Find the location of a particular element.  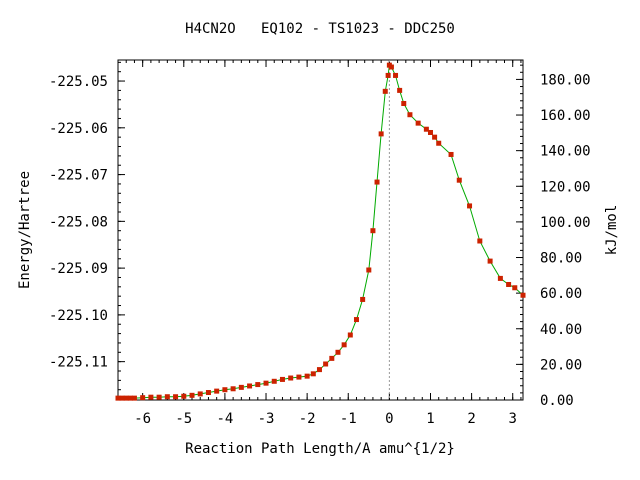

x-tick-label: -6 is located at coordinates (142, 419).